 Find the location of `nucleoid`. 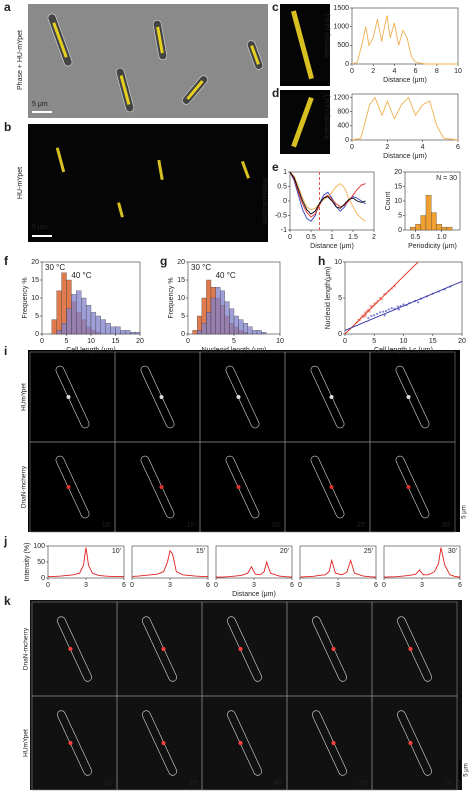

nucleoid is located at coordinates (255, 55).